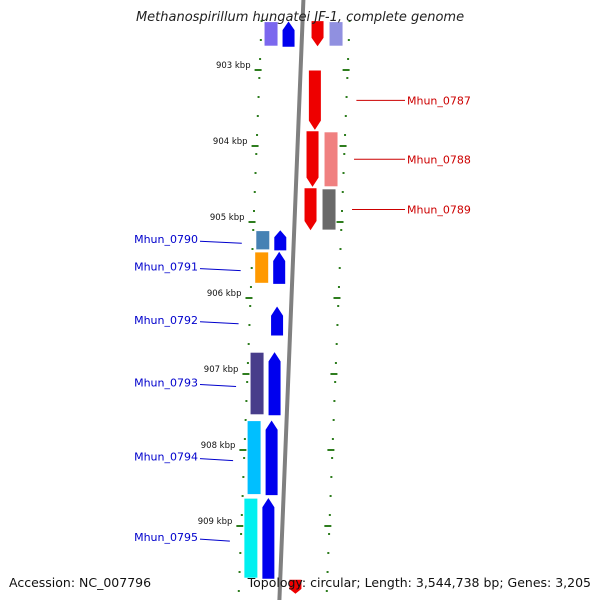  What do you see at coordinates (166, 239) in the screenshot?
I see `gene-label-mhun_0790: Mhun_0790` at bounding box center [166, 239].